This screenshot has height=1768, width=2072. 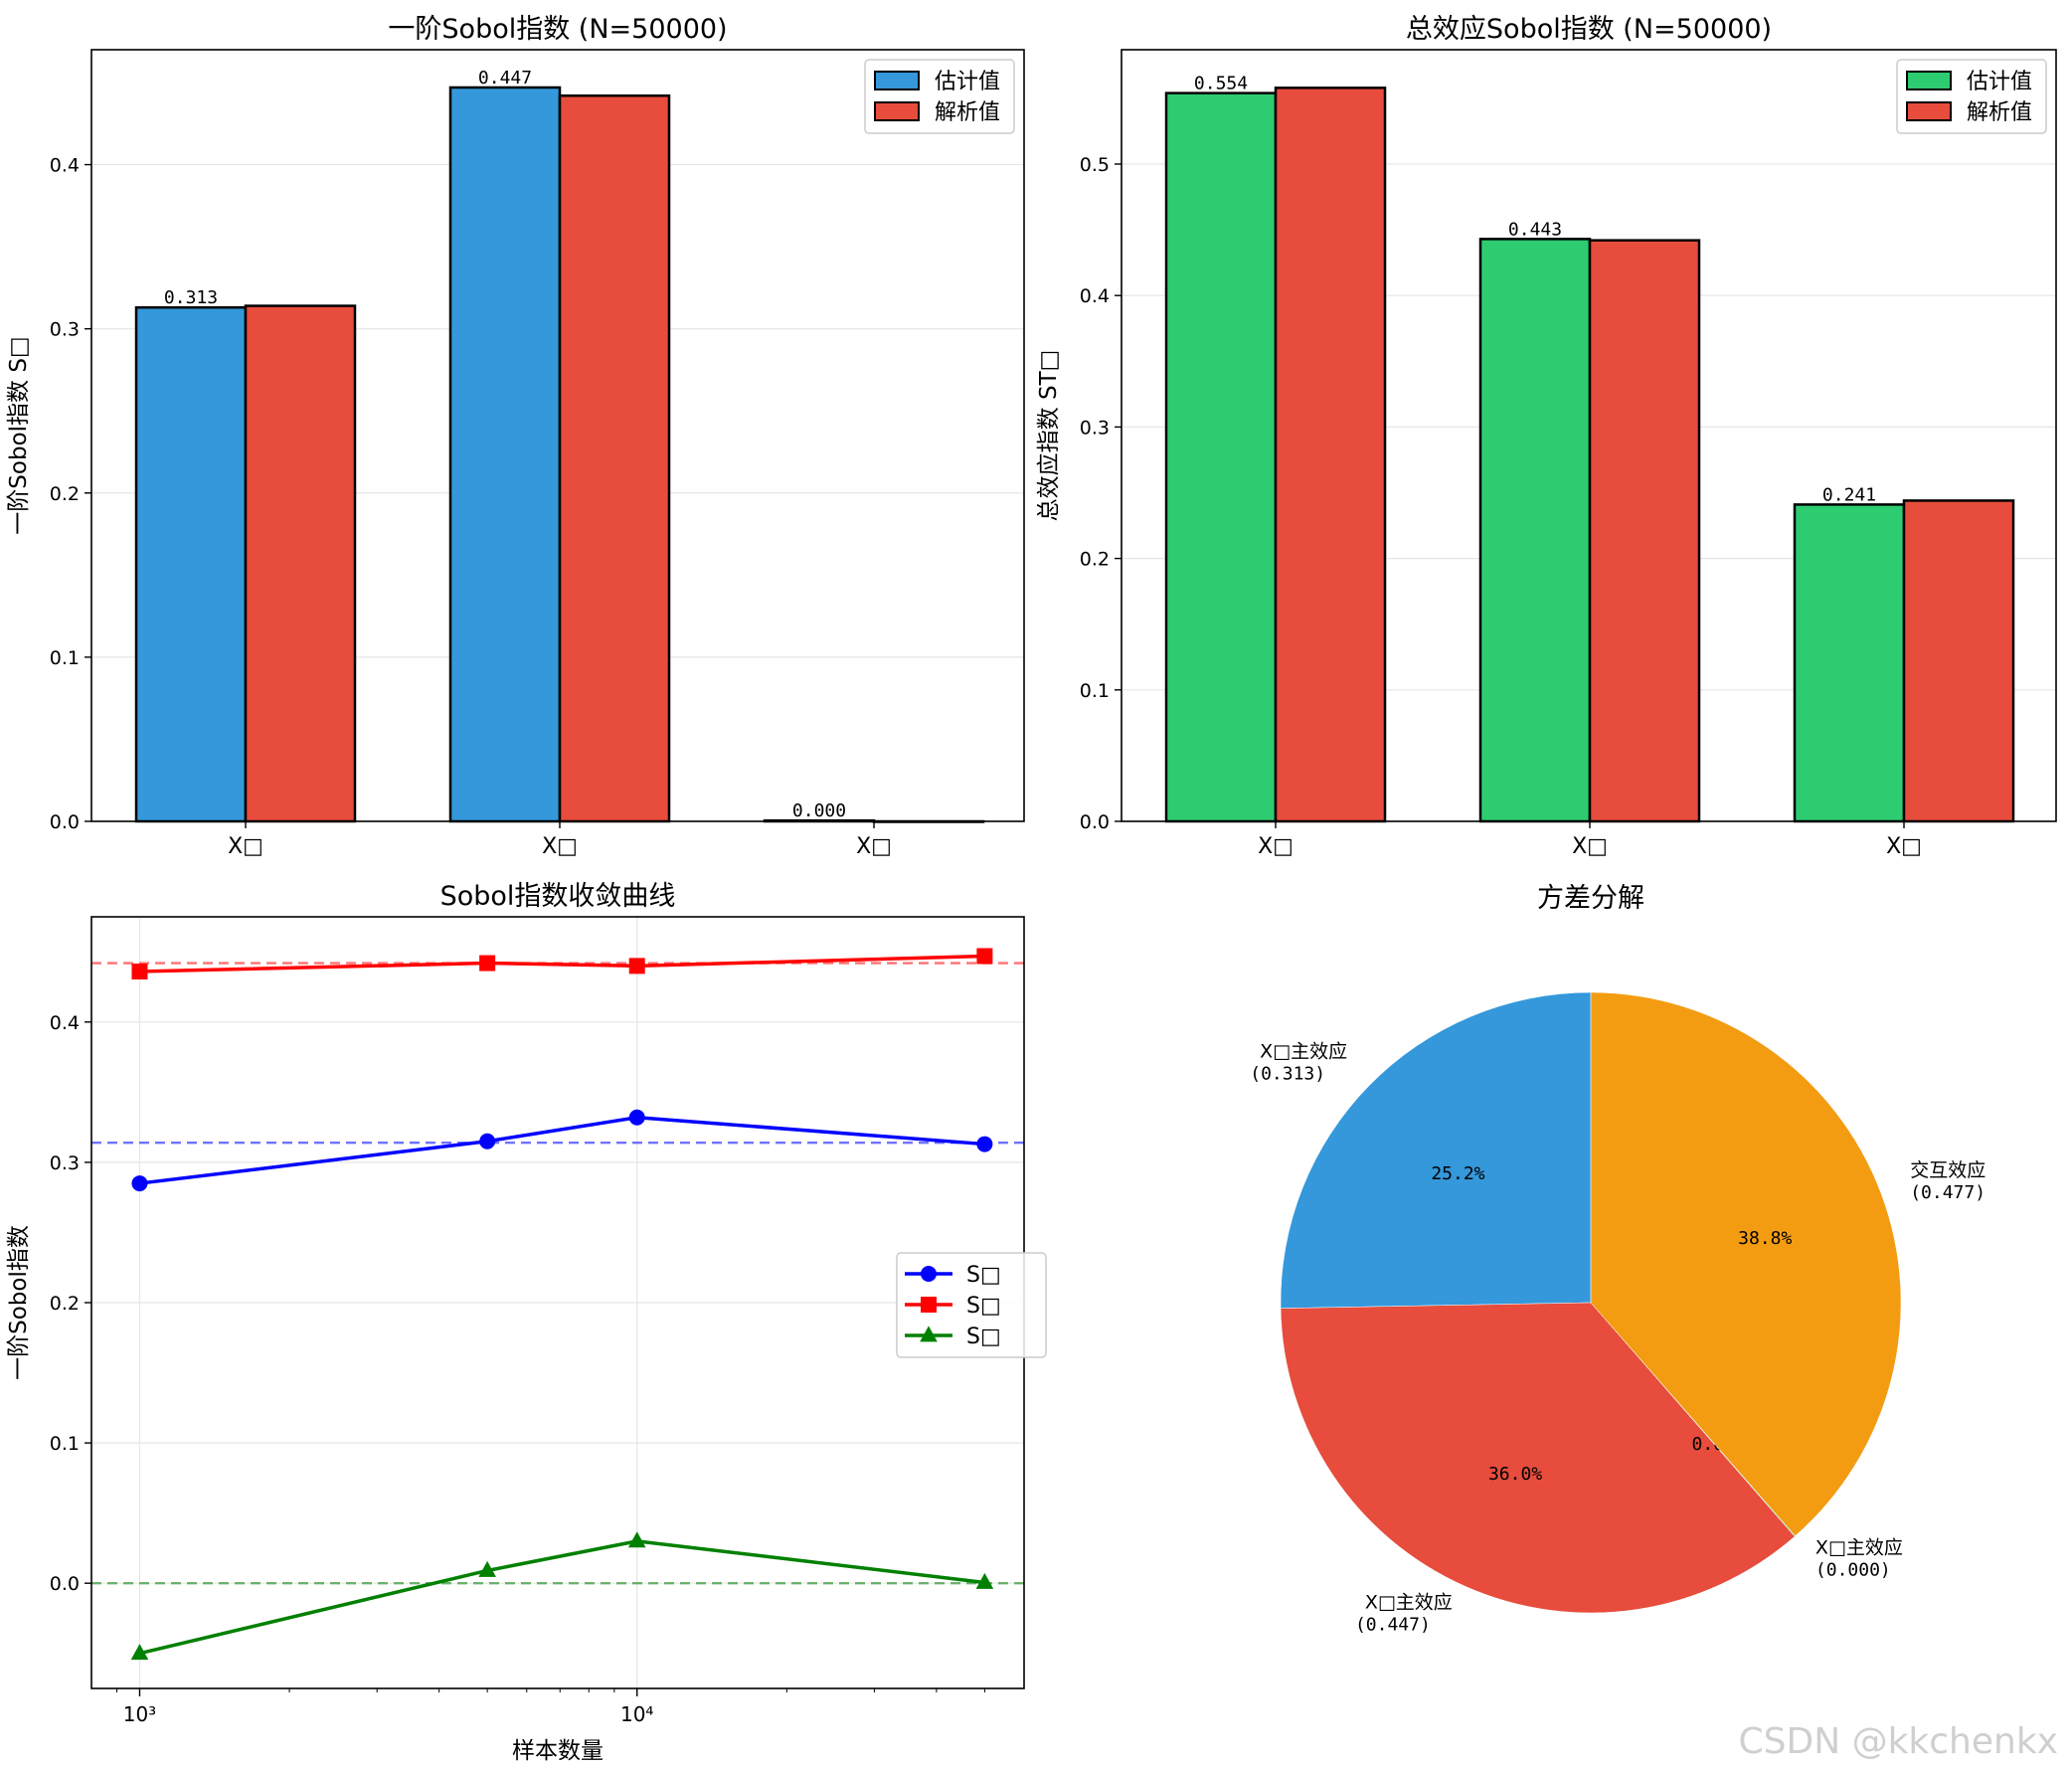 I want to click on x-tick-label: 10³, so click(x=139, y=1714).